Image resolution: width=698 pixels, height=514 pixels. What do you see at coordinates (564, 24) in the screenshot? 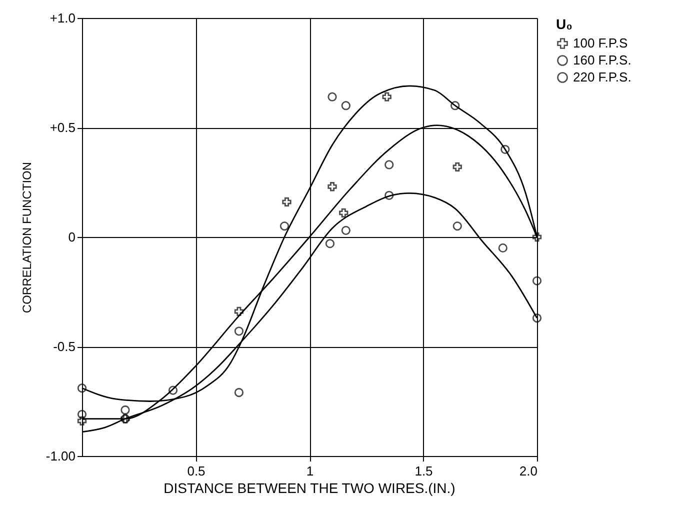
I see `legend-title: U₀` at bounding box center [564, 24].